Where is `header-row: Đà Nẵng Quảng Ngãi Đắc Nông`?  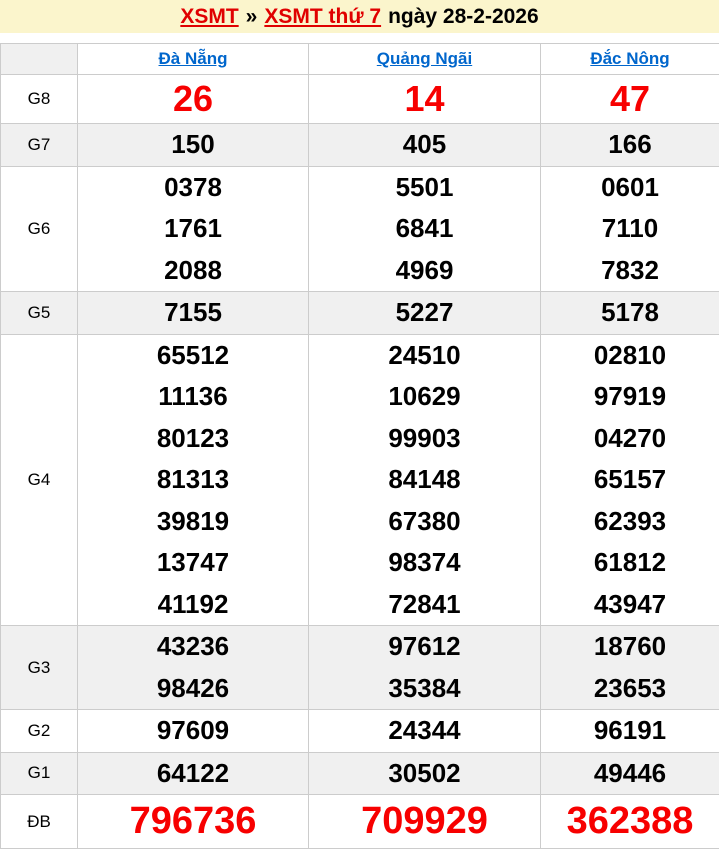
header-row: Đà Nẵng Quảng Ngãi Đắc Nông is located at coordinates (360, 59).